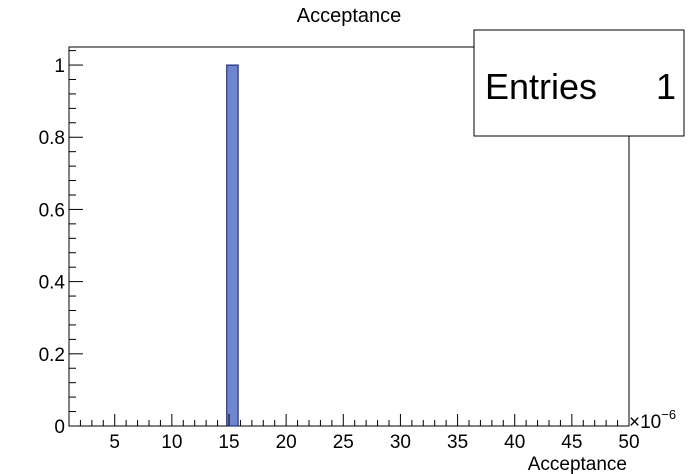 The image size is (698, 474). I want to click on x-tick-label: 25, so click(343, 442).